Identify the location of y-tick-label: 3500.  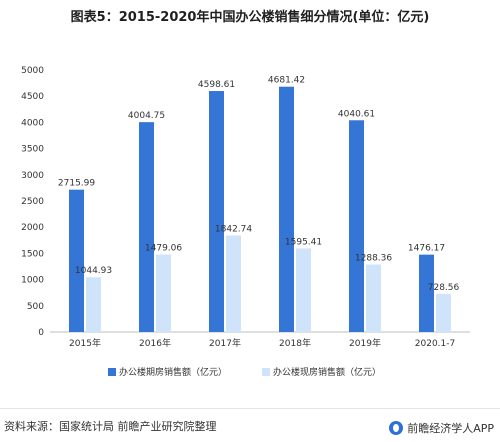
(32, 150).